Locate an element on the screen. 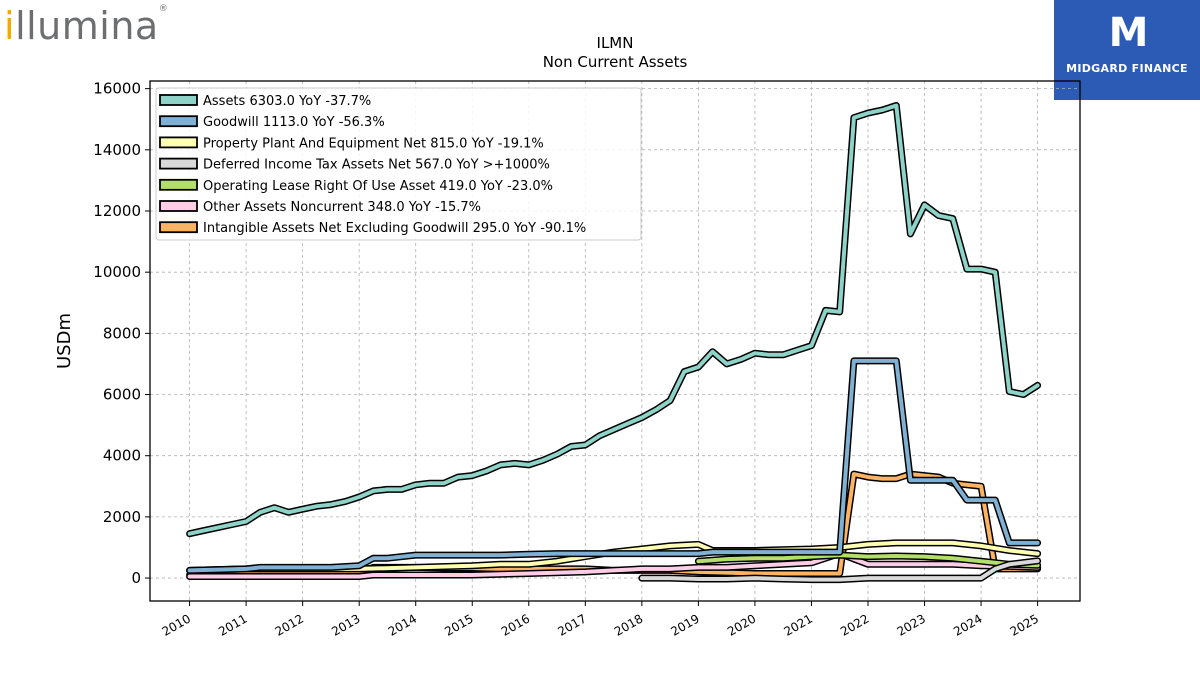 The image size is (1200, 675). x-tick-label: 2025 is located at coordinates (1024, 624).